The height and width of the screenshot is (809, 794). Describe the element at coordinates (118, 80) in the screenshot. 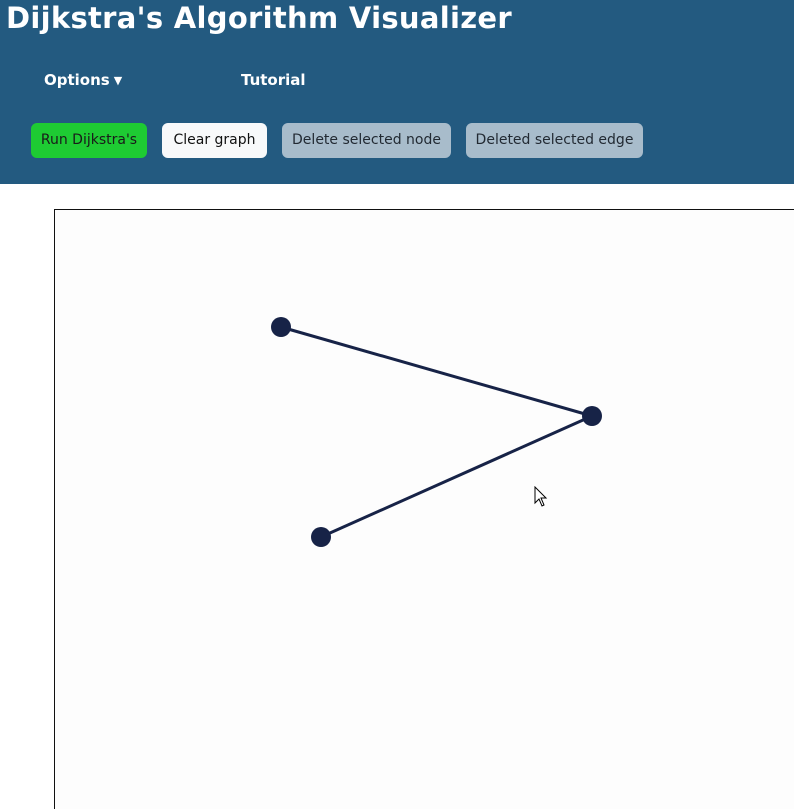

I see `caret-down-icon: ▼` at that location.